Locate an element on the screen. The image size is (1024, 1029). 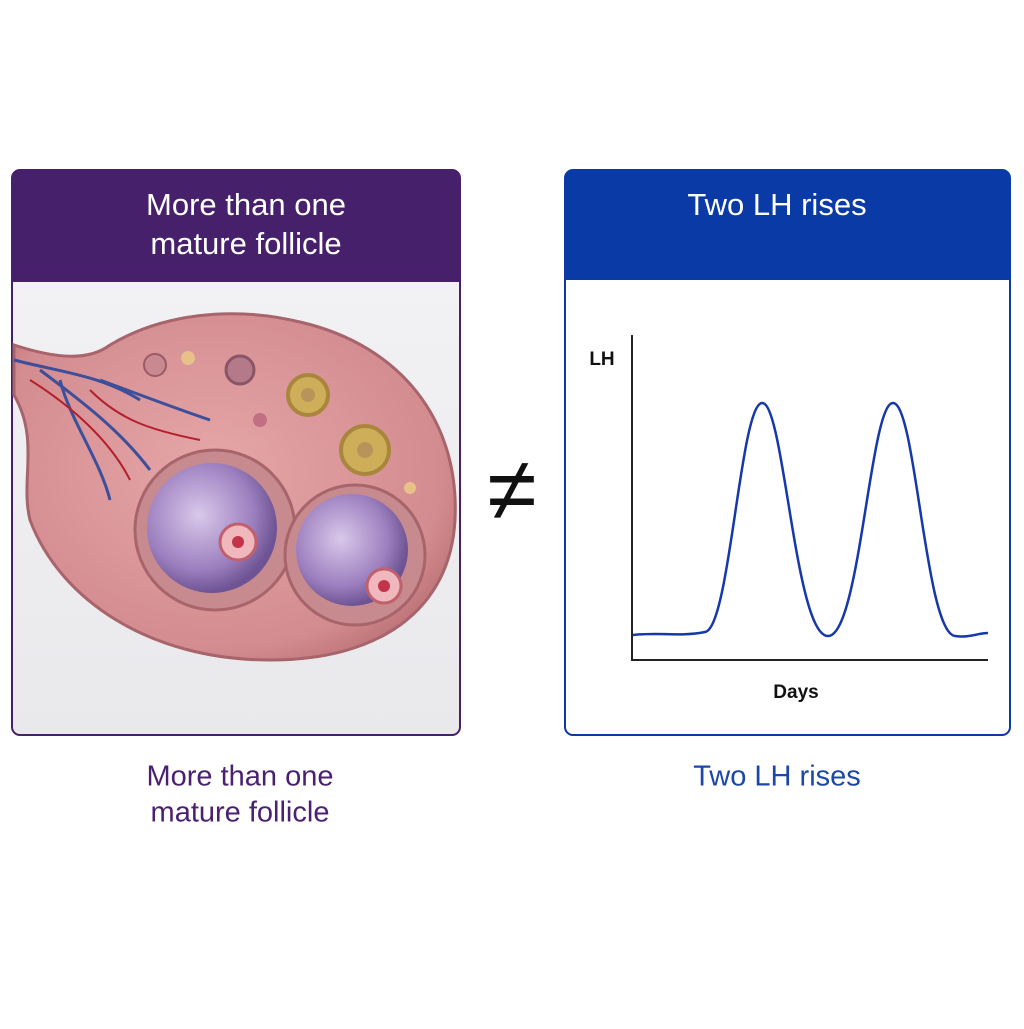
caption-line: More than one is located at coordinates (239, 777).